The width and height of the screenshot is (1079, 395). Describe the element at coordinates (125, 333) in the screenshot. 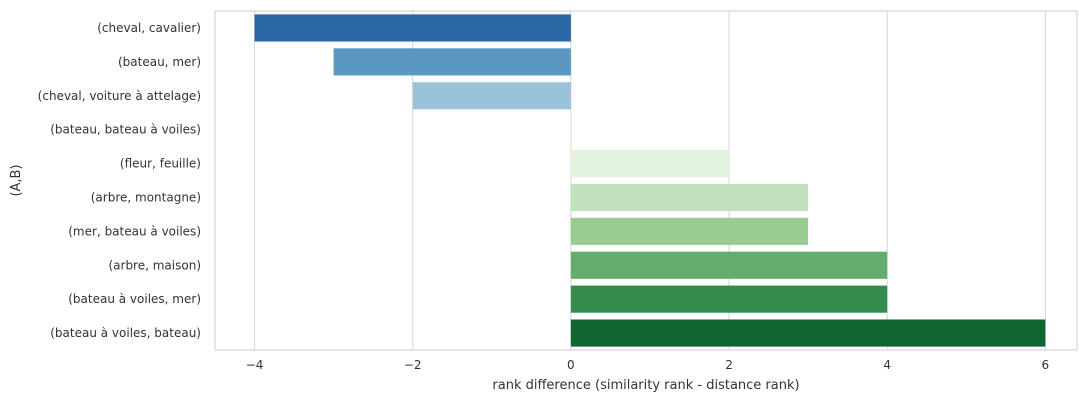

I see `y-tick-label: (bateau à voiles, bateau)` at that location.